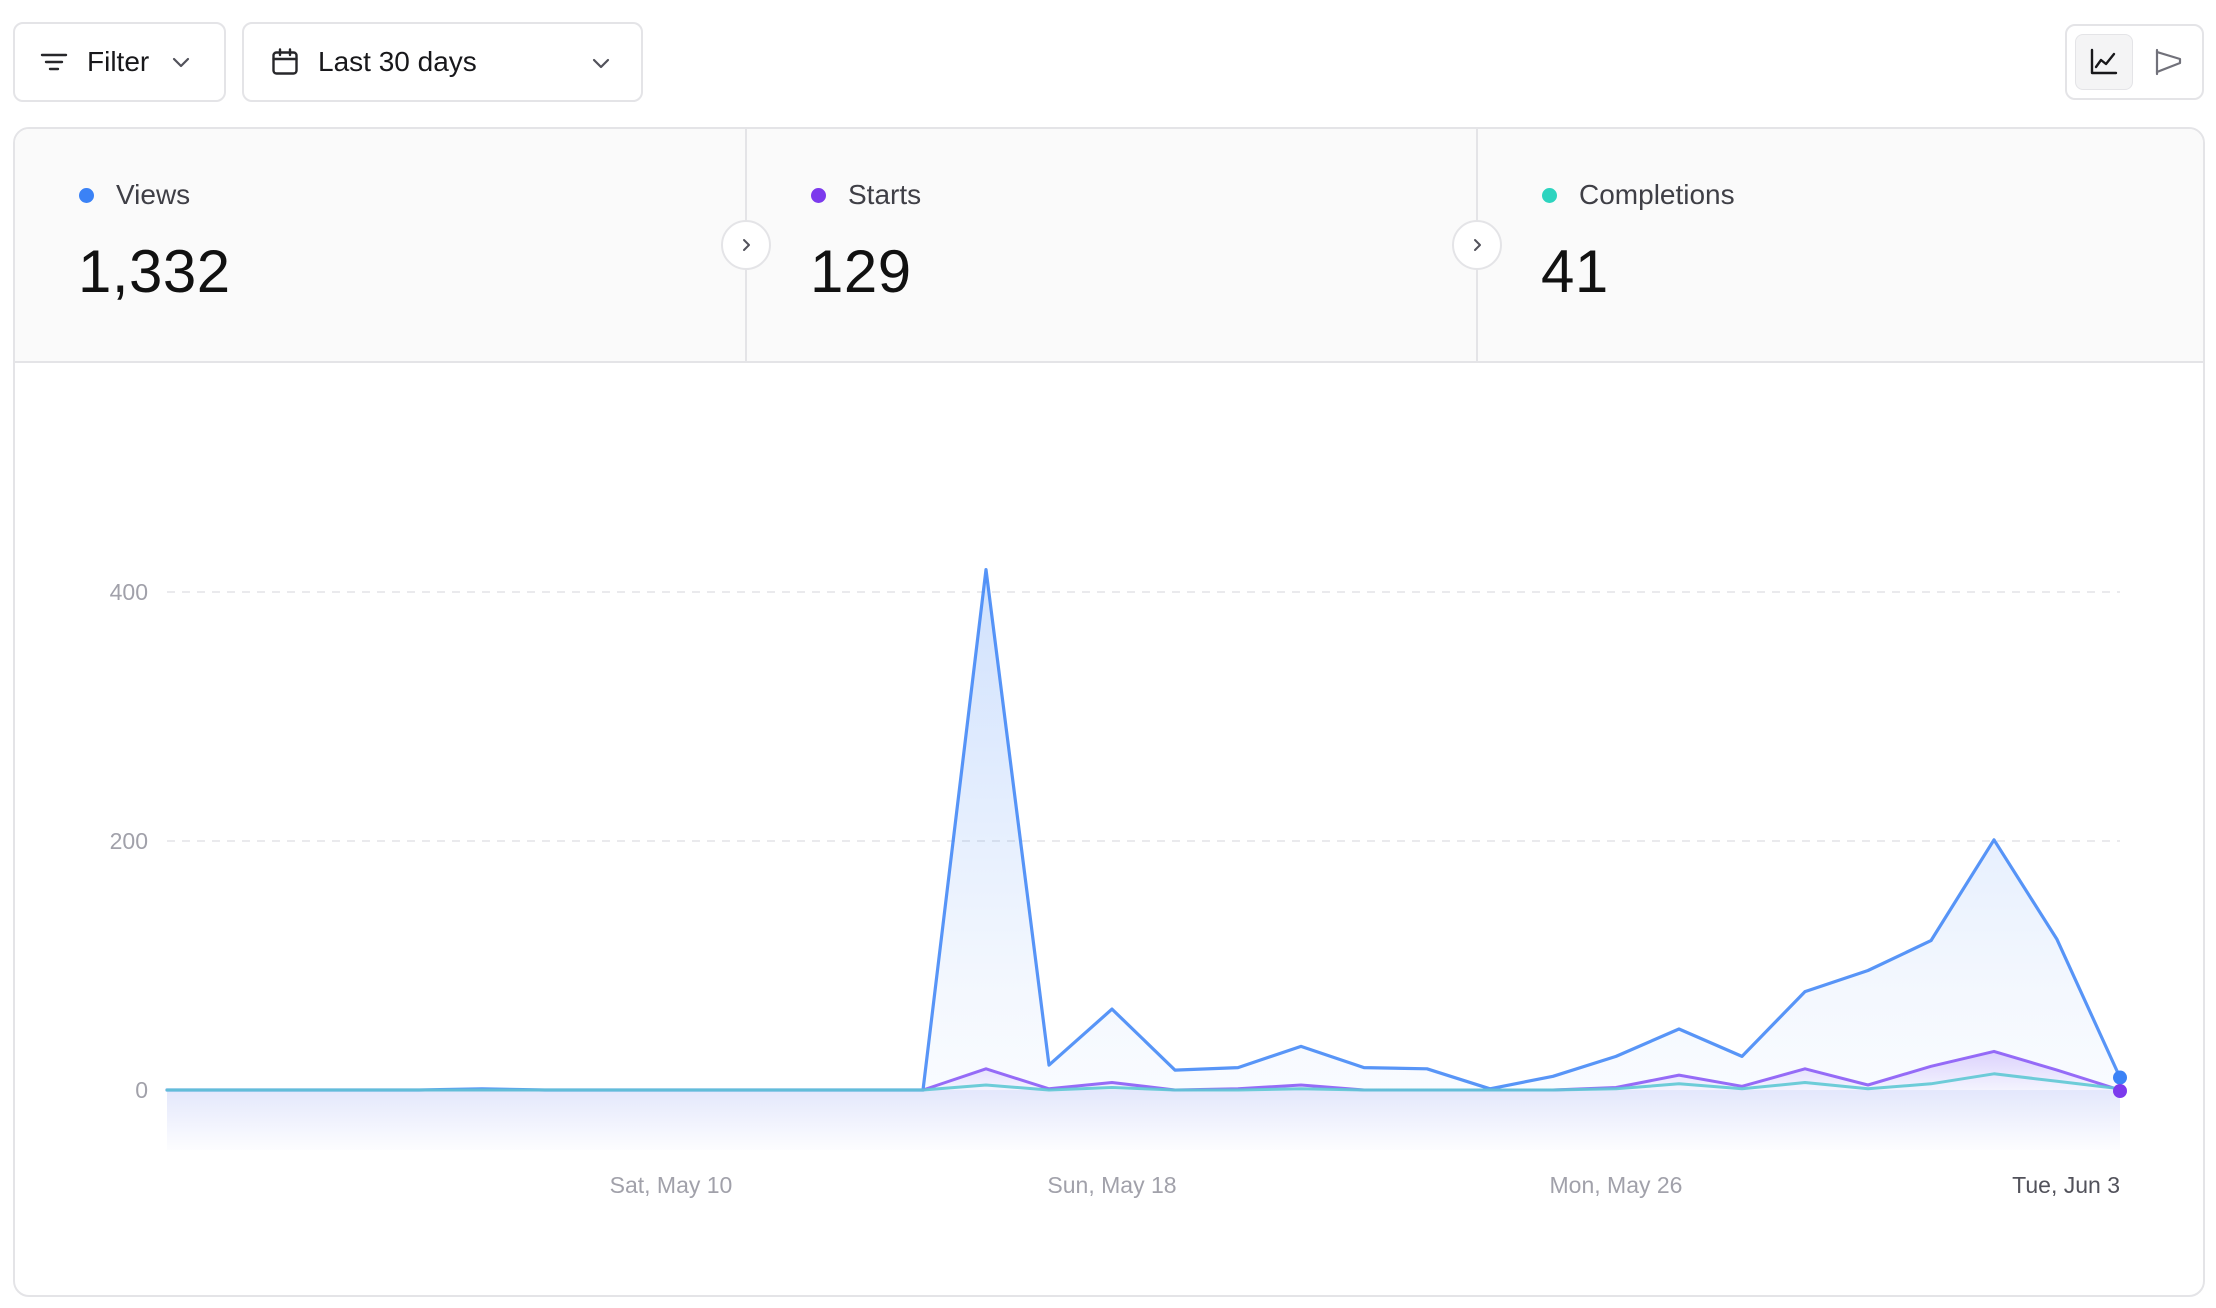 The width and height of the screenshot is (2216, 1308). I want to click on views-dot-icon, so click(86, 195).